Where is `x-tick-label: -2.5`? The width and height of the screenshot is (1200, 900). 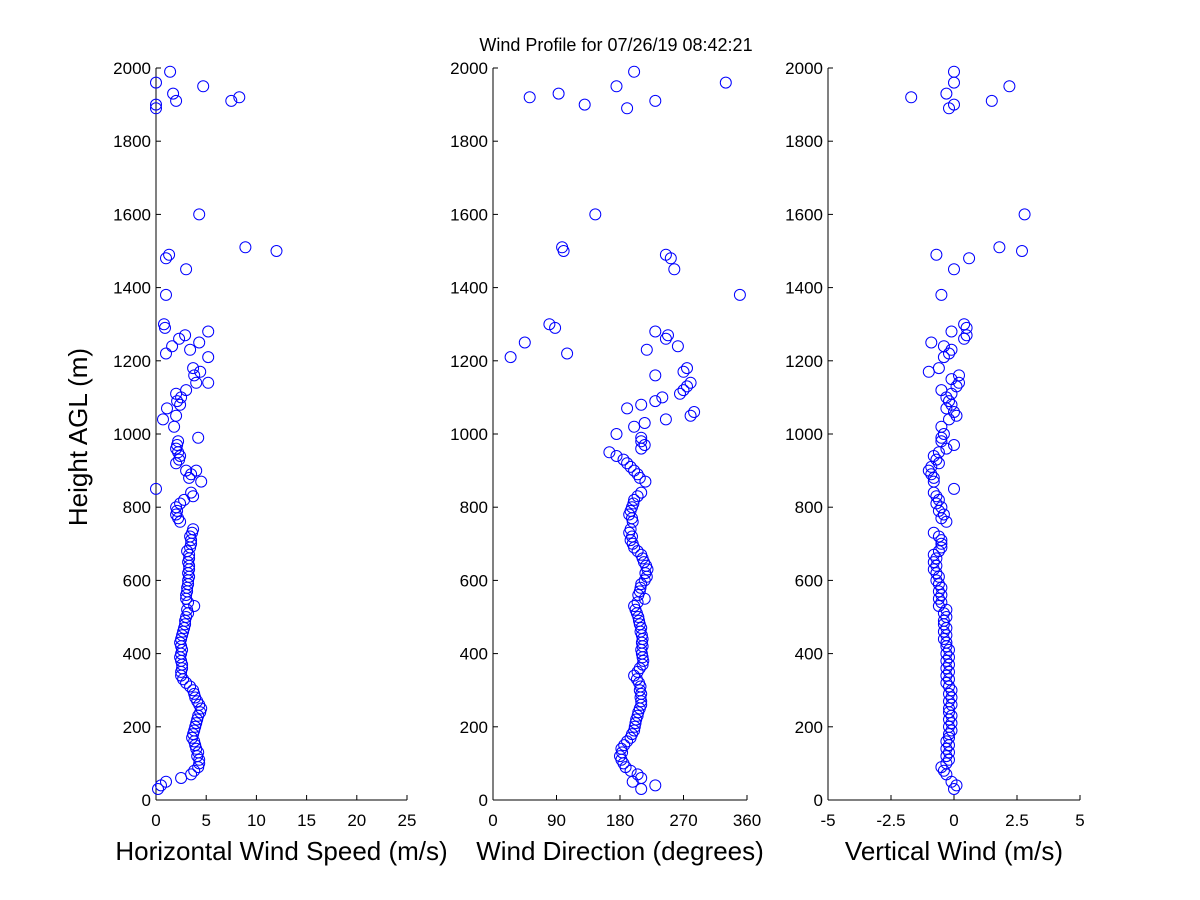 x-tick-label: -2.5 is located at coordinates (890, 820).